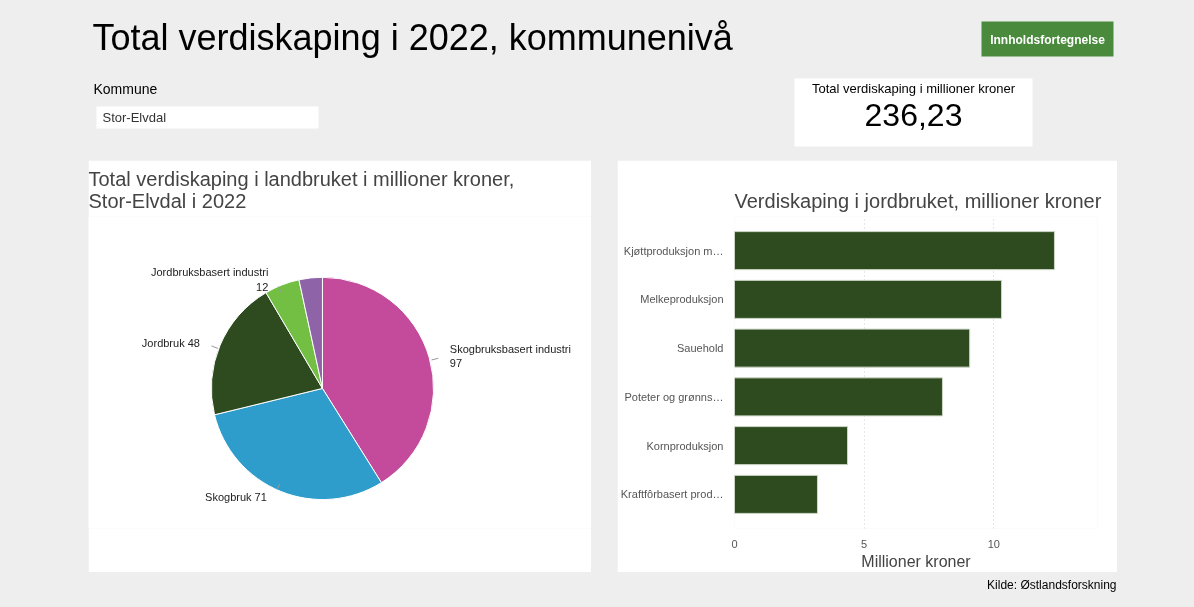 This screenshot has width=1194, height=607. Describe the element at coordinates (1048, 39) in the screenshot. I see `text: Innholdsfortegnelse` at that location.